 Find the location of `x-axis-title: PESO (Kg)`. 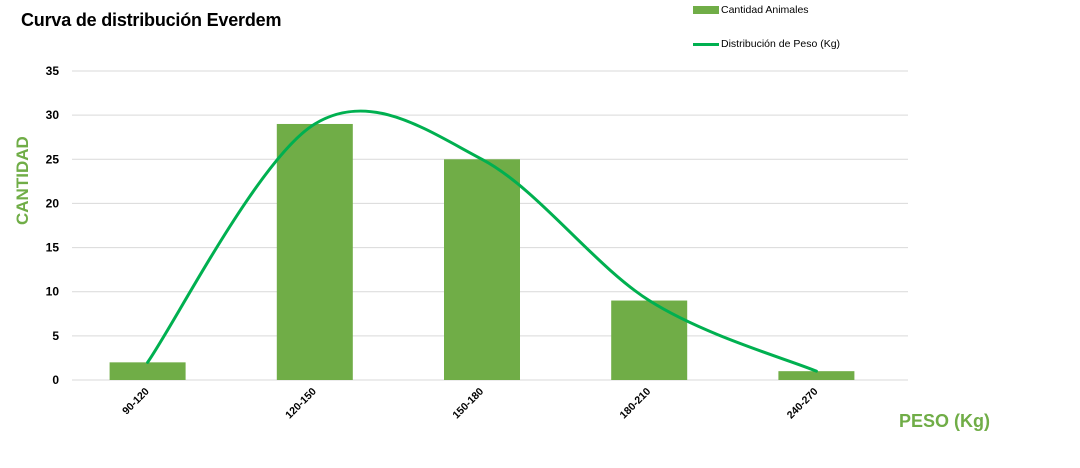

x-axis-title: PESO (Kg) is located at coordinates (945, 421).